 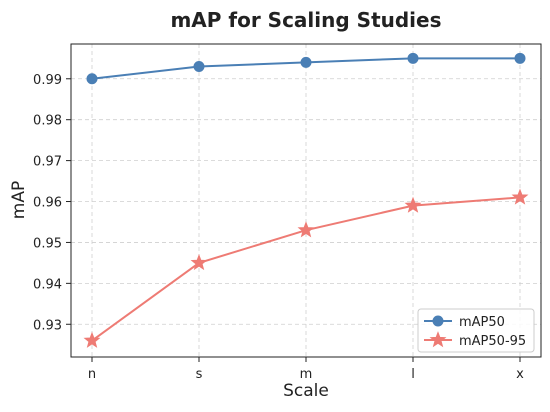 What do you see at coordinates (47, 325) in the screenshot?
I see `y-tick-label: 0.93` at bounding box center [47, 325].